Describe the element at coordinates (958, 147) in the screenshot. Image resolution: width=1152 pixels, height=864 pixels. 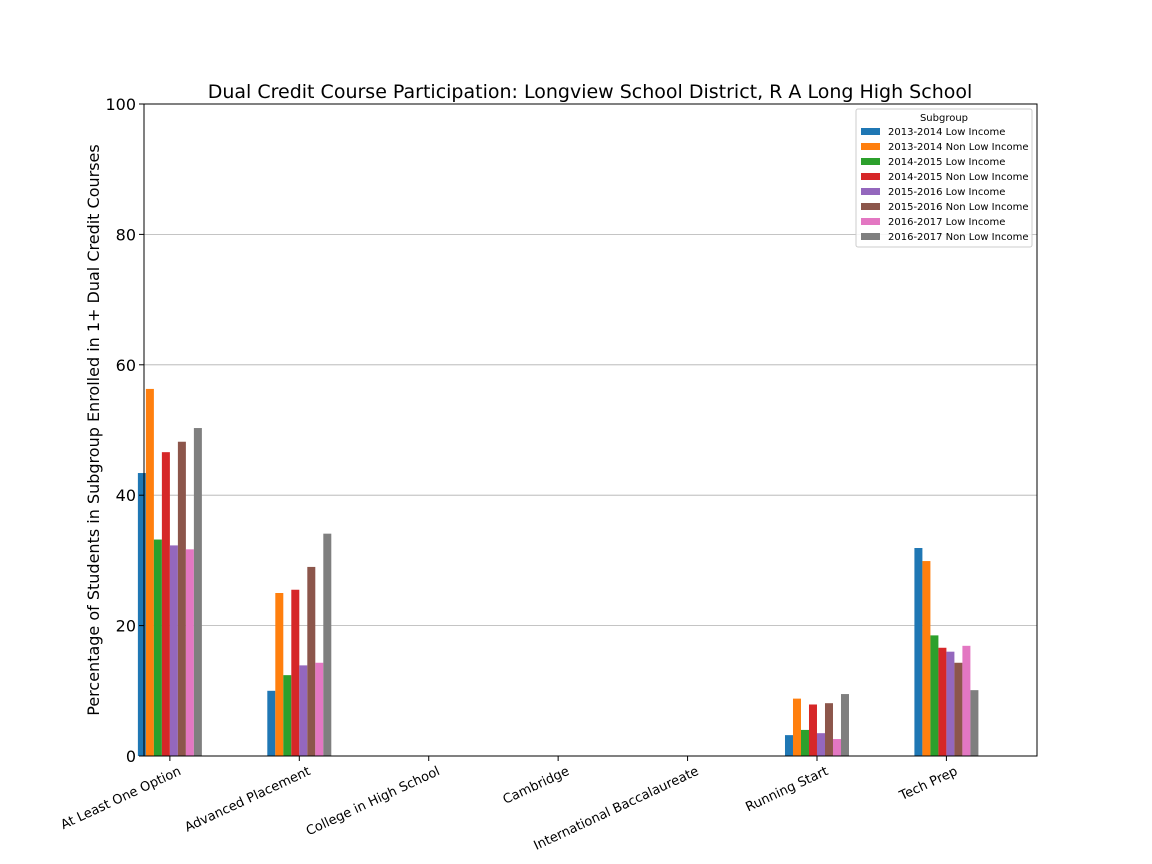
I see `legend-label: 2013-2014 Non Low Income` at that location.